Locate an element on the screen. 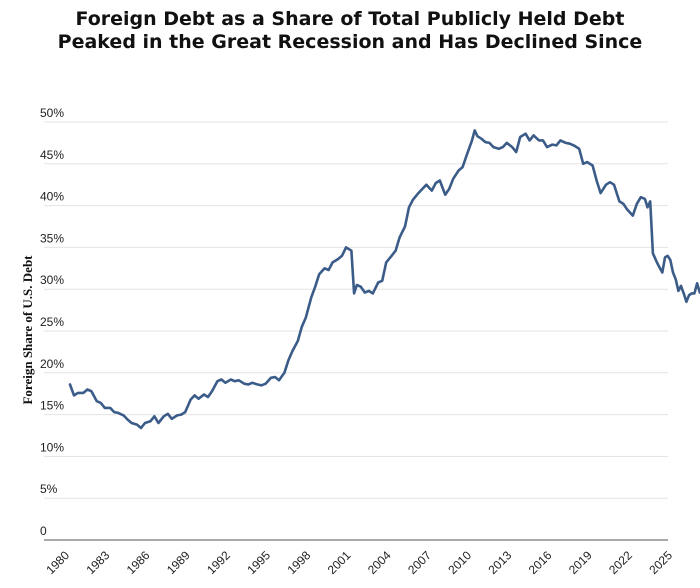  y-tick-label: 30% is located at coordinates (52, 280).